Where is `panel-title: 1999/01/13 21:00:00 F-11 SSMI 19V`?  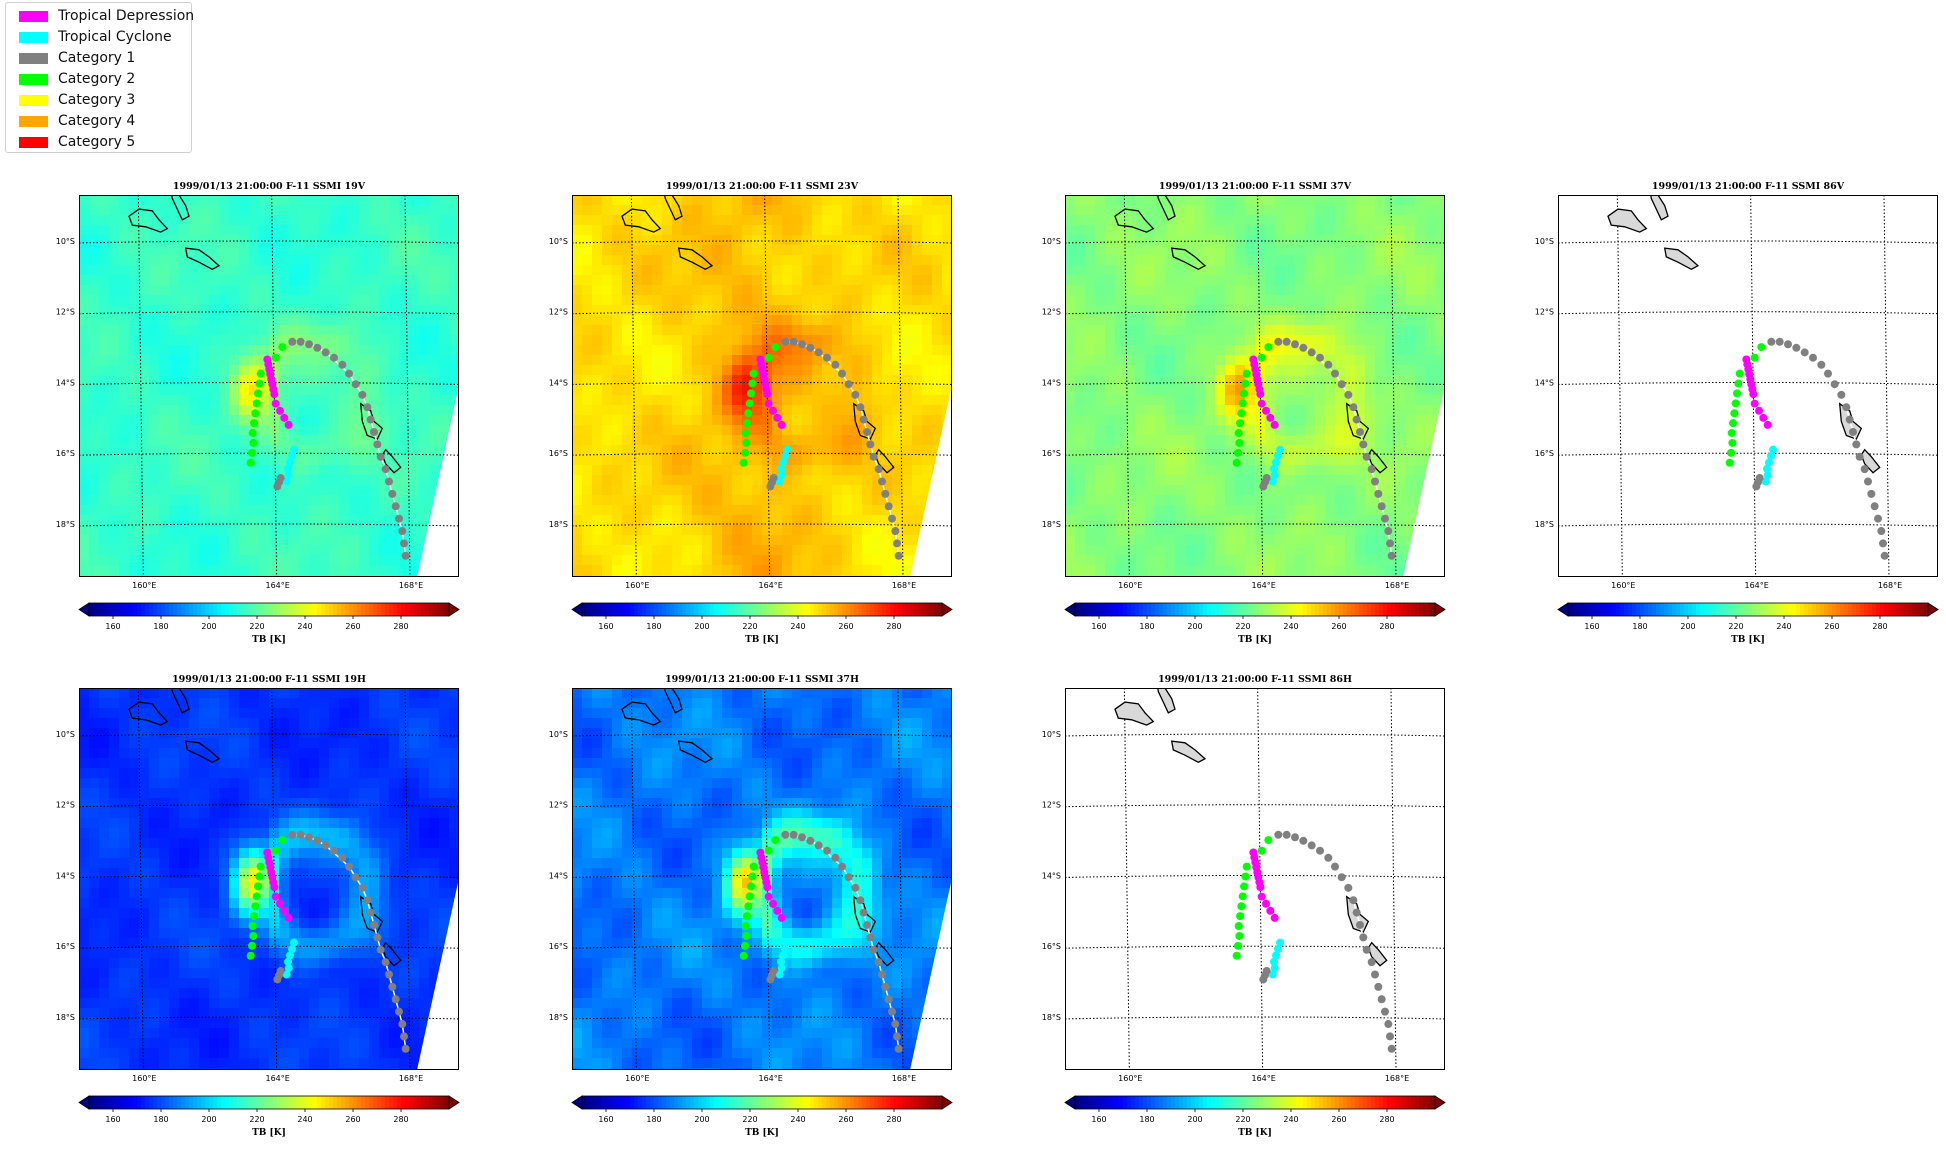 panel-title: 1999/01/13 21:00:00 F-11 SSMI 19V is located at coordinates (269, 186).